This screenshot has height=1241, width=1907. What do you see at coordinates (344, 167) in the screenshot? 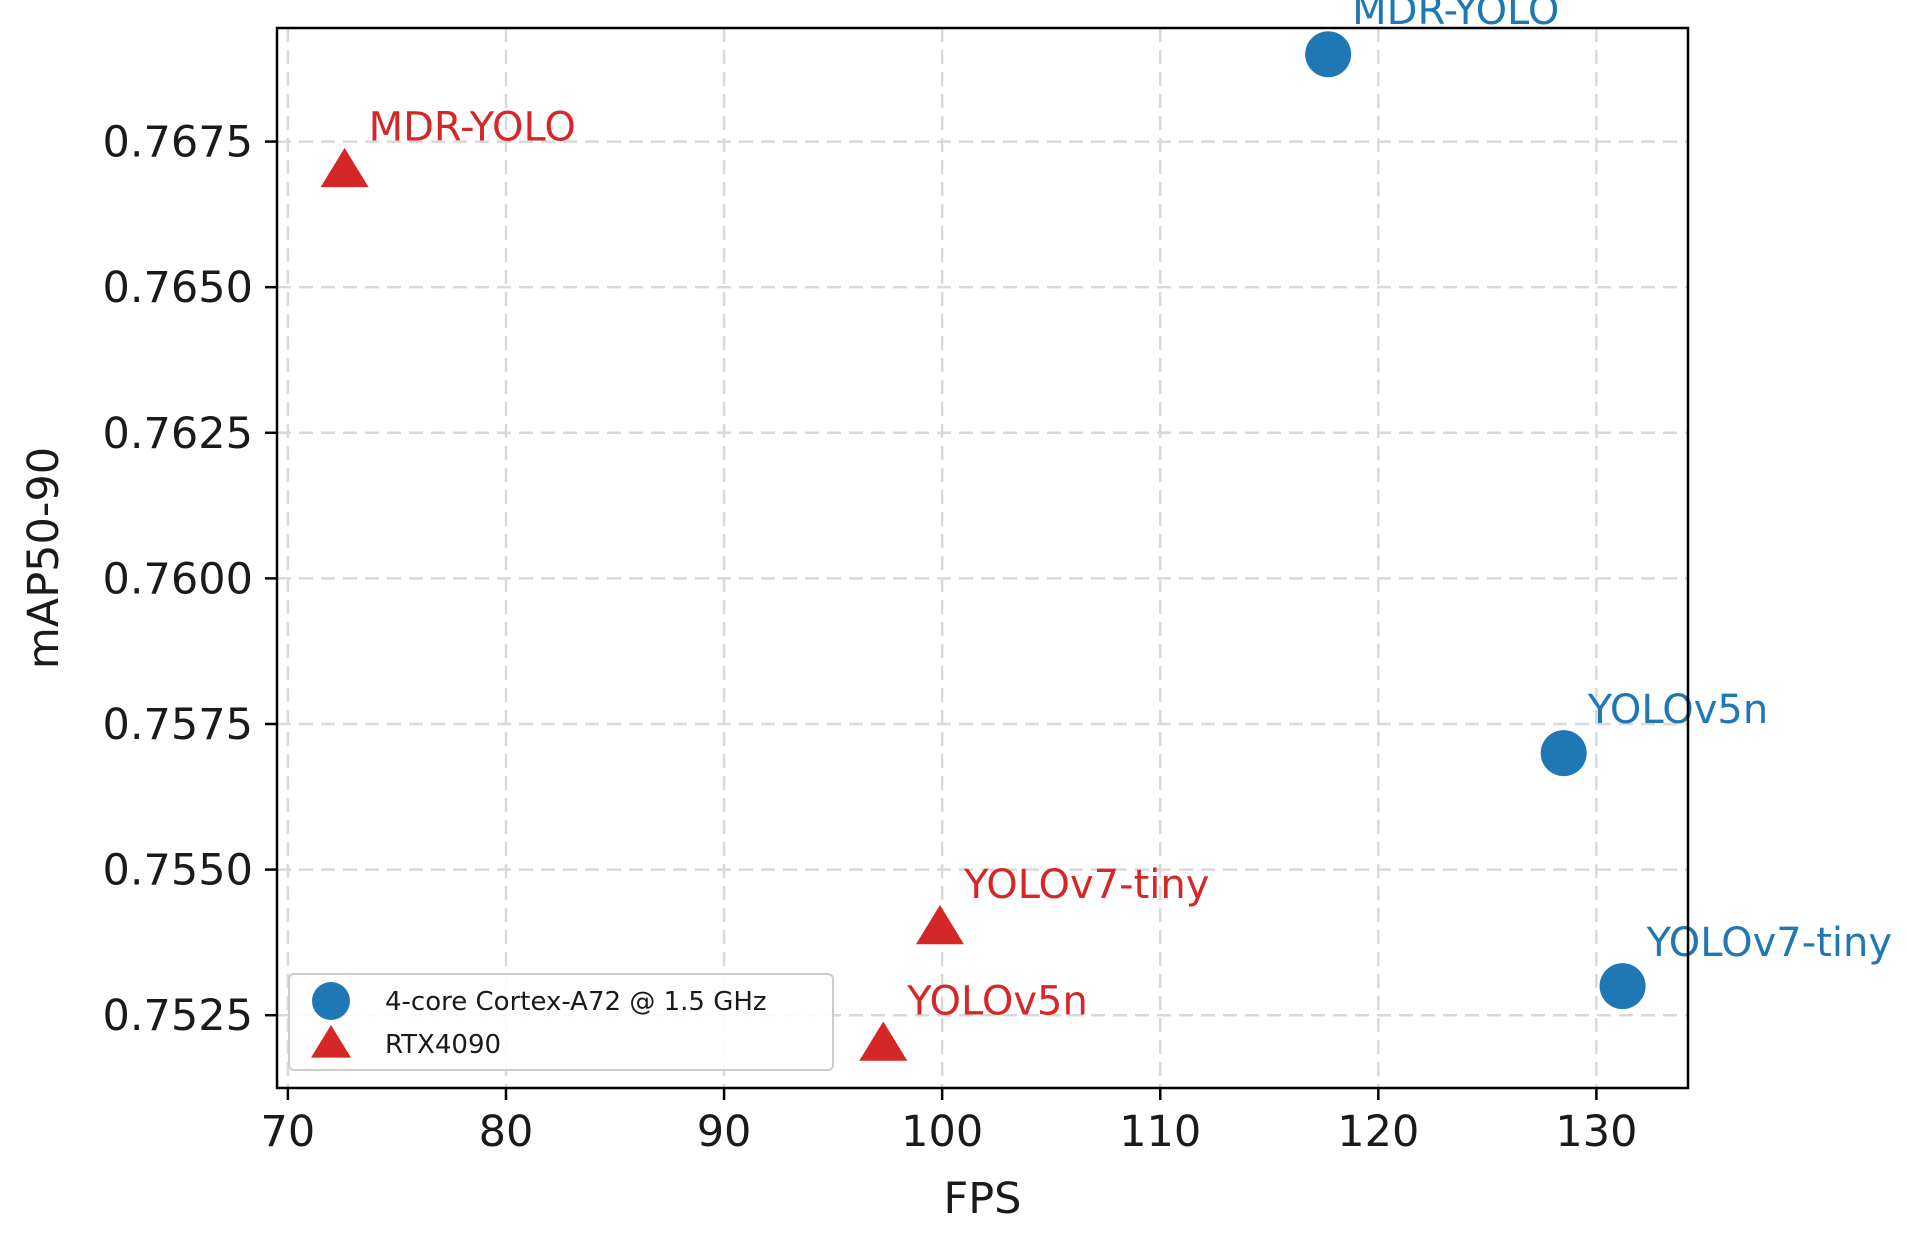
I see `point-rtx4090-mdr-yolo` at bounding box center [344, 167].